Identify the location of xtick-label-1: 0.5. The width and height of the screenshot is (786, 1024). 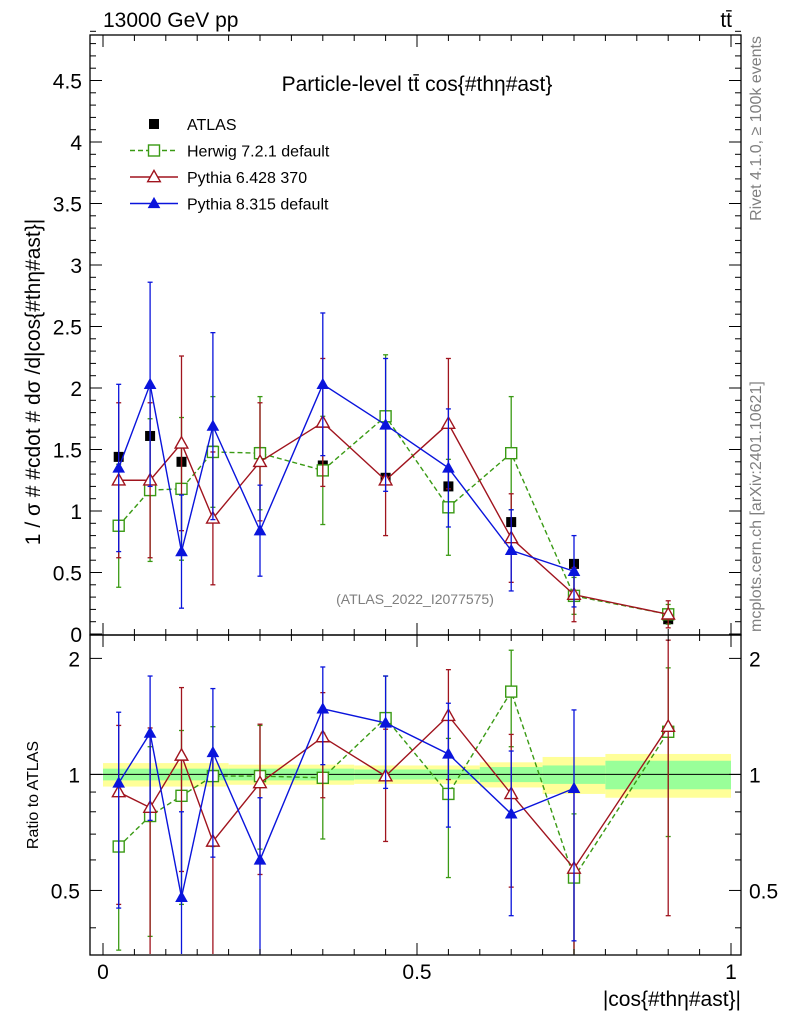
(416, 972).